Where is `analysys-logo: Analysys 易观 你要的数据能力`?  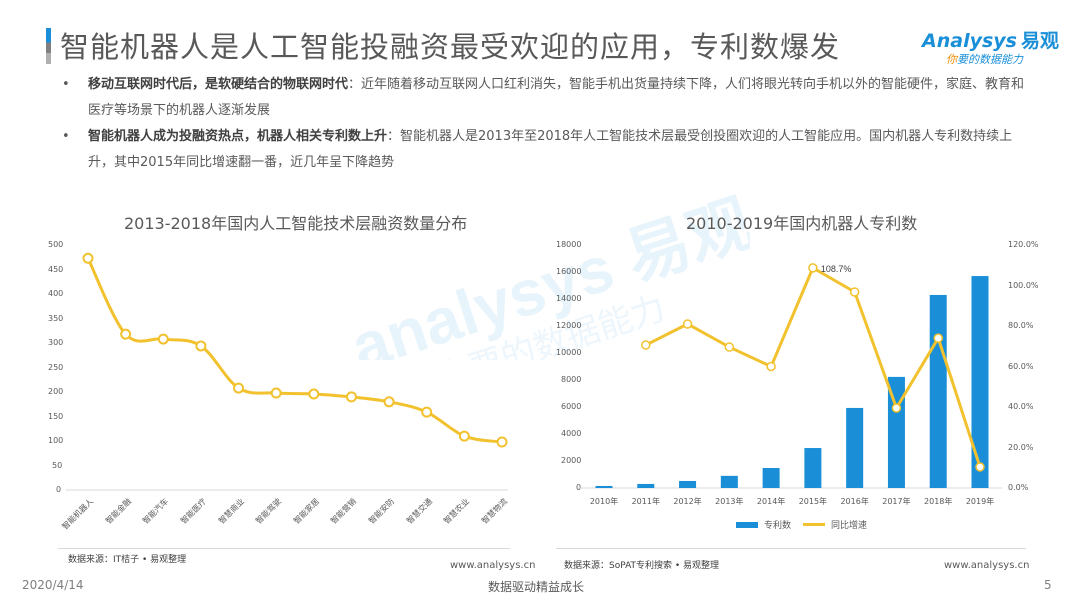 analysys-logo: Analysys 易观 你要的数据能力 is located at coordinates (997, 48).